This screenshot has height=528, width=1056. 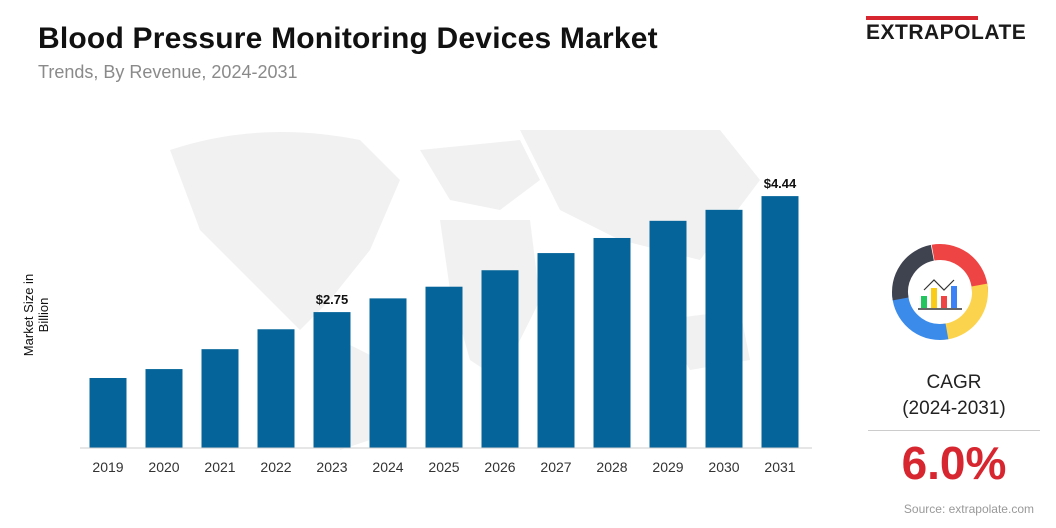 What do you see at coordinates (612, 342) in the screenshot?
I see `bar-2028` at bounding box center [612, 342].